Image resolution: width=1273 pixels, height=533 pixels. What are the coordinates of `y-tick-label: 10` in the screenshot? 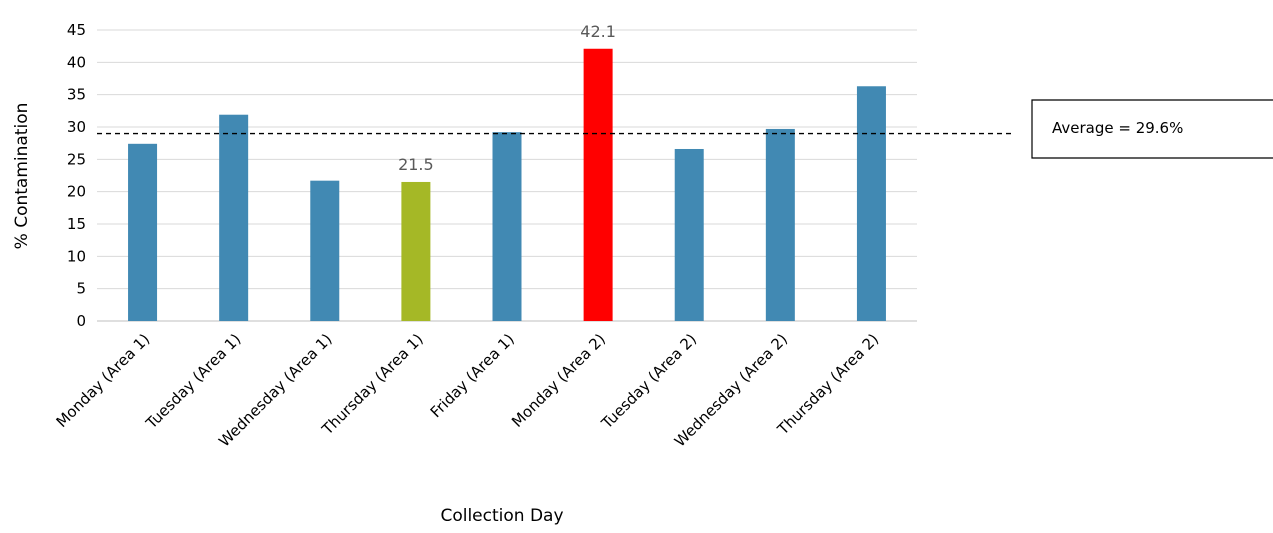 It's located at (76, 256).